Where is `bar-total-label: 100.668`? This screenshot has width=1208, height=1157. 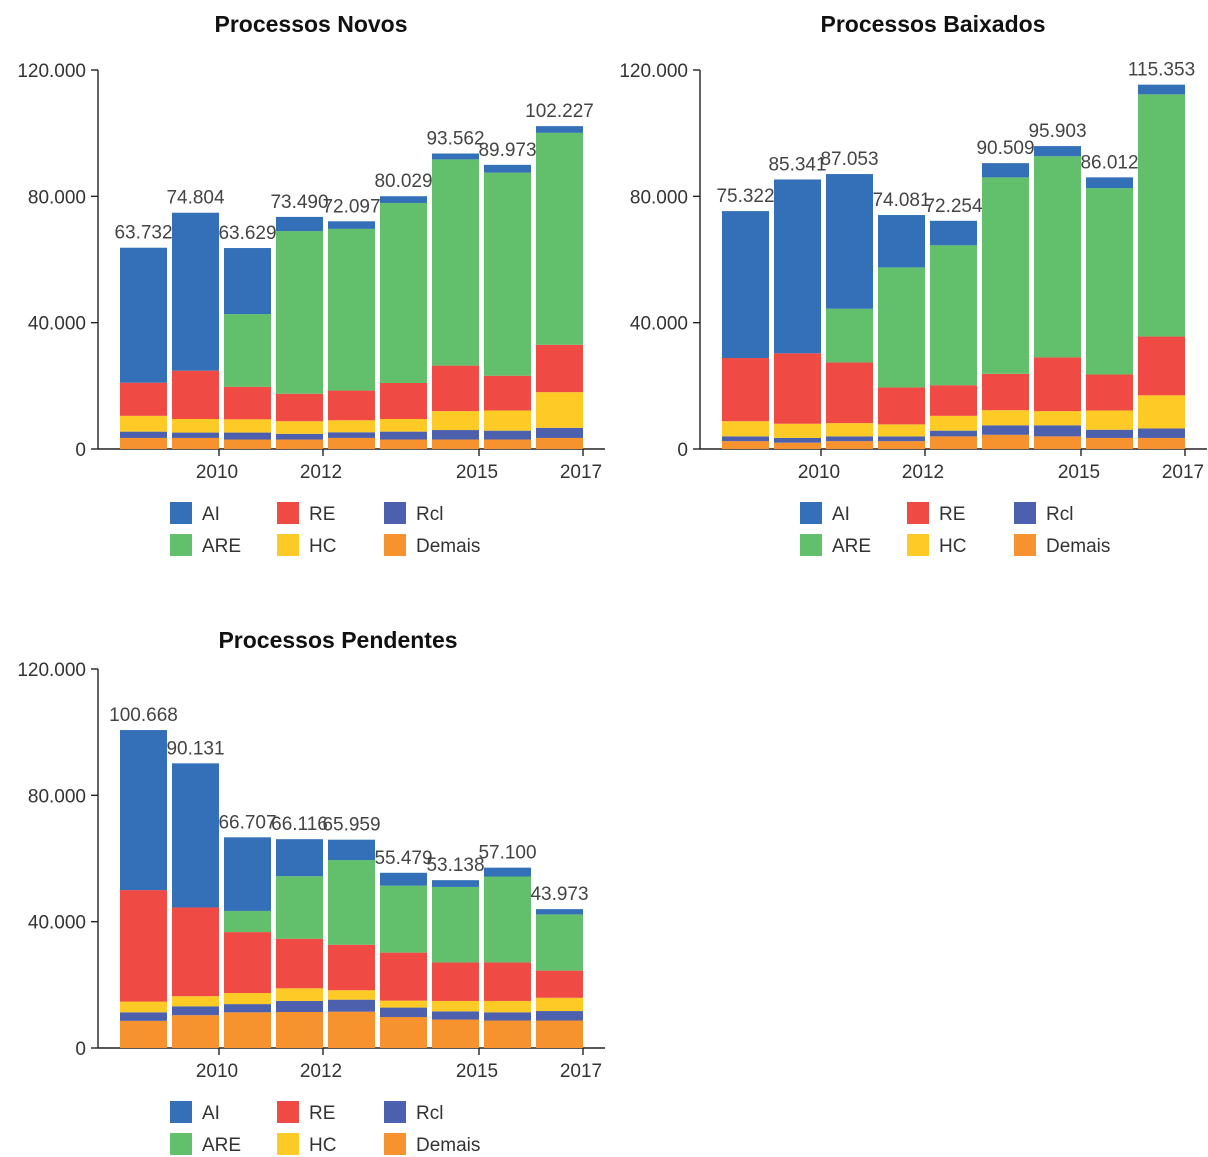
bar-total-label: 100.668 is located at coordinates (143, 715).